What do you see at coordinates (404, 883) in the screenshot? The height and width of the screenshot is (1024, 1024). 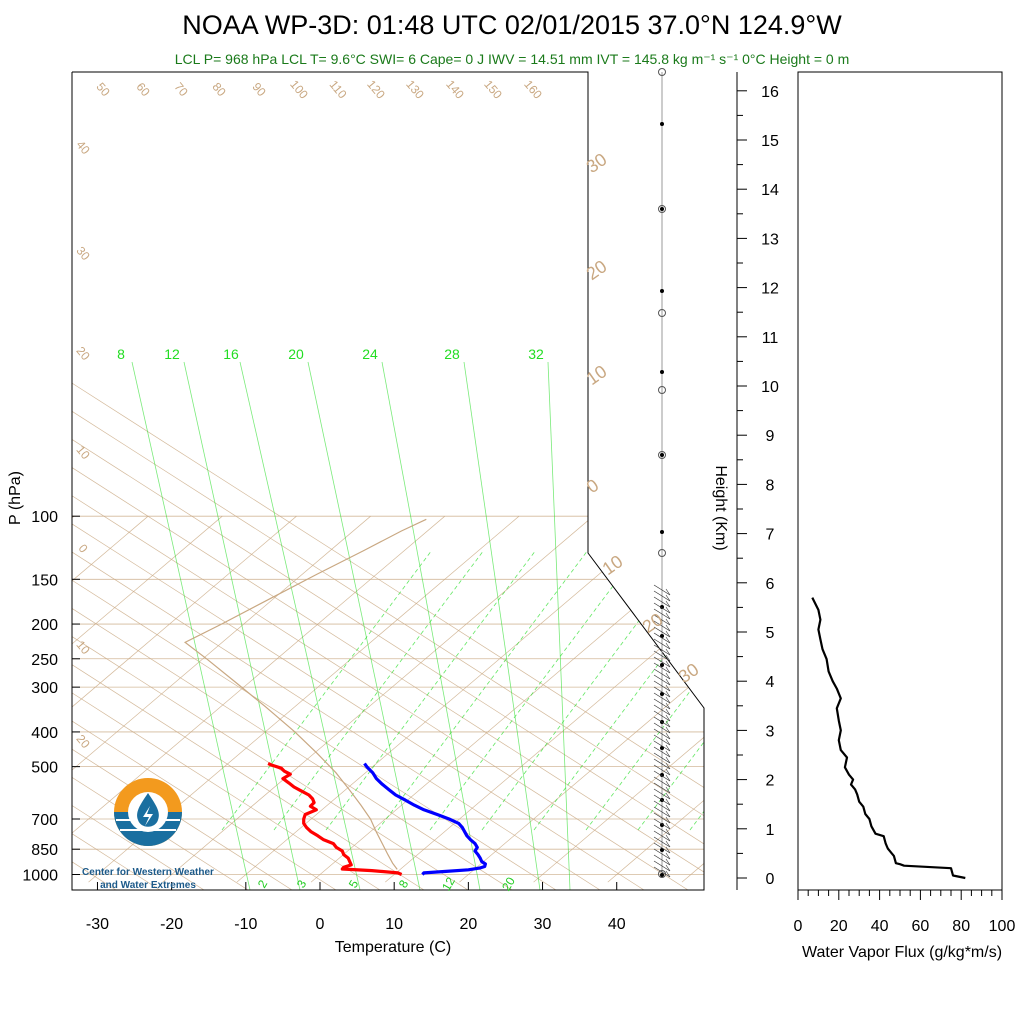 I see `mixing-ratio-bottom-label: 8` at bounding box center [404, 883].